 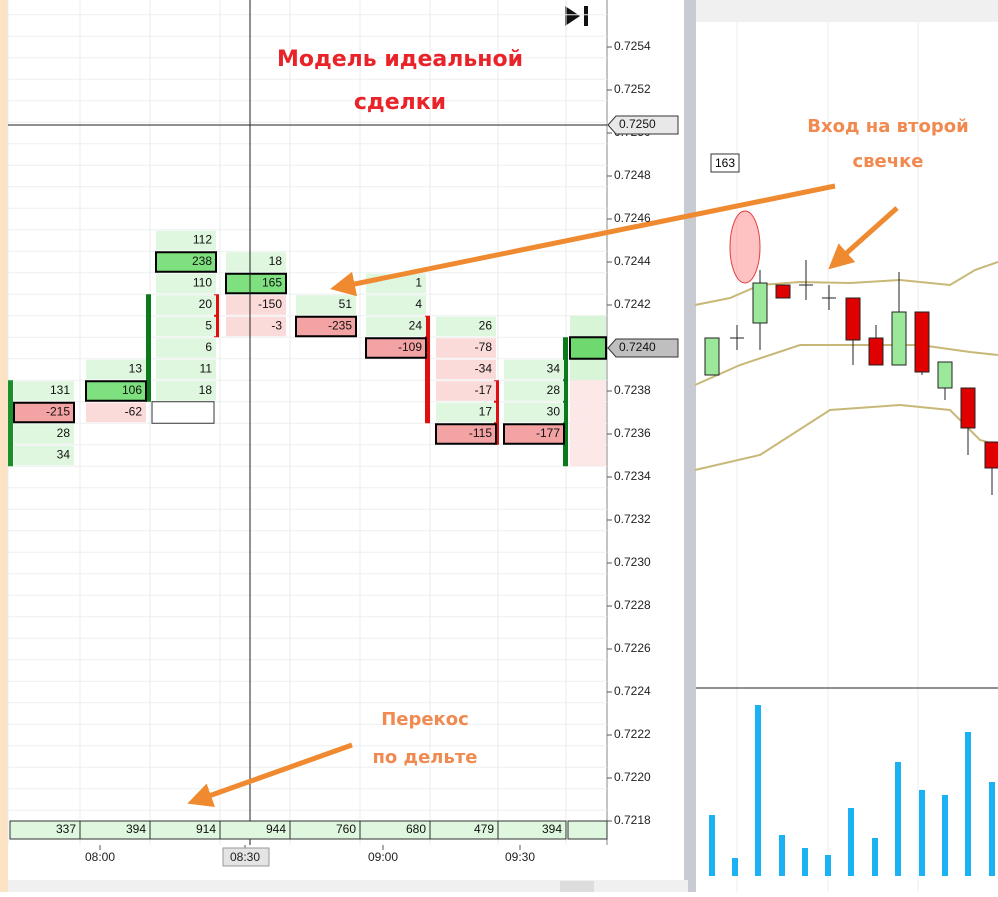 What do you see at coordinates (418, 304) in the screenshot?
I see `cell-value: 4` at bounding box center [418, 304].